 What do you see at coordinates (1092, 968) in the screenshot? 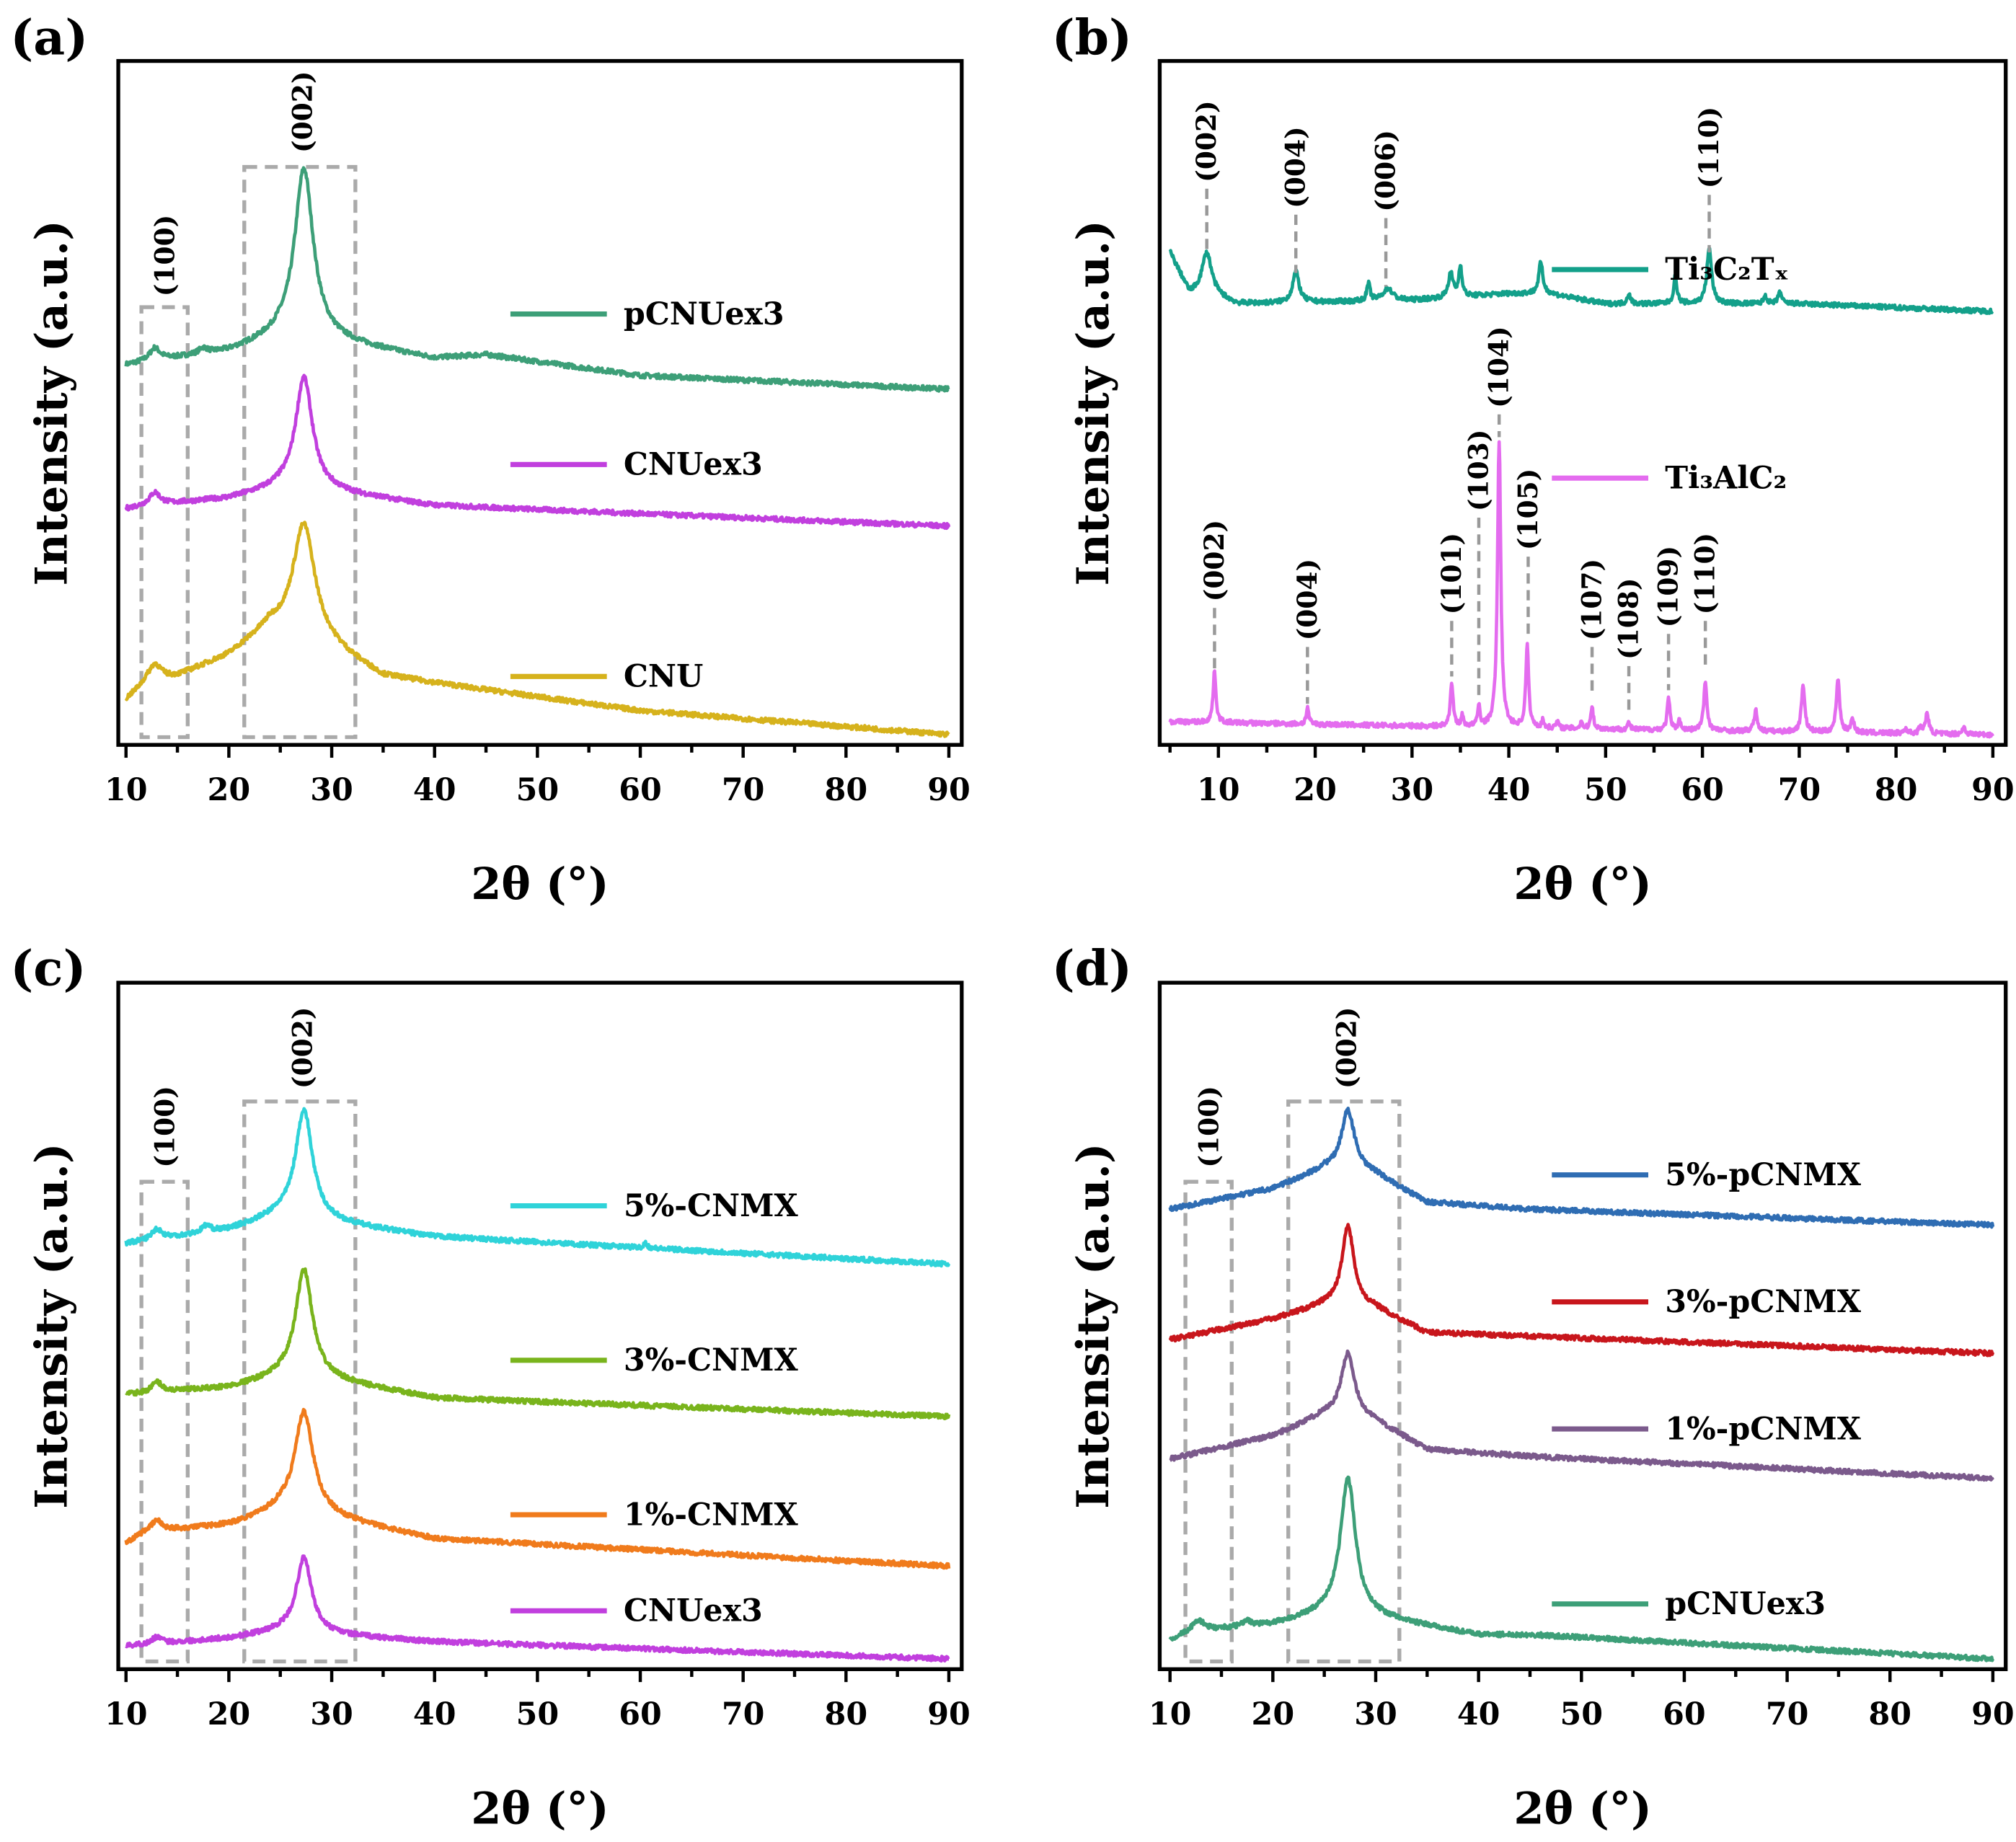
I see `panel-letter: (d)` at bounding box center [1092, 968].